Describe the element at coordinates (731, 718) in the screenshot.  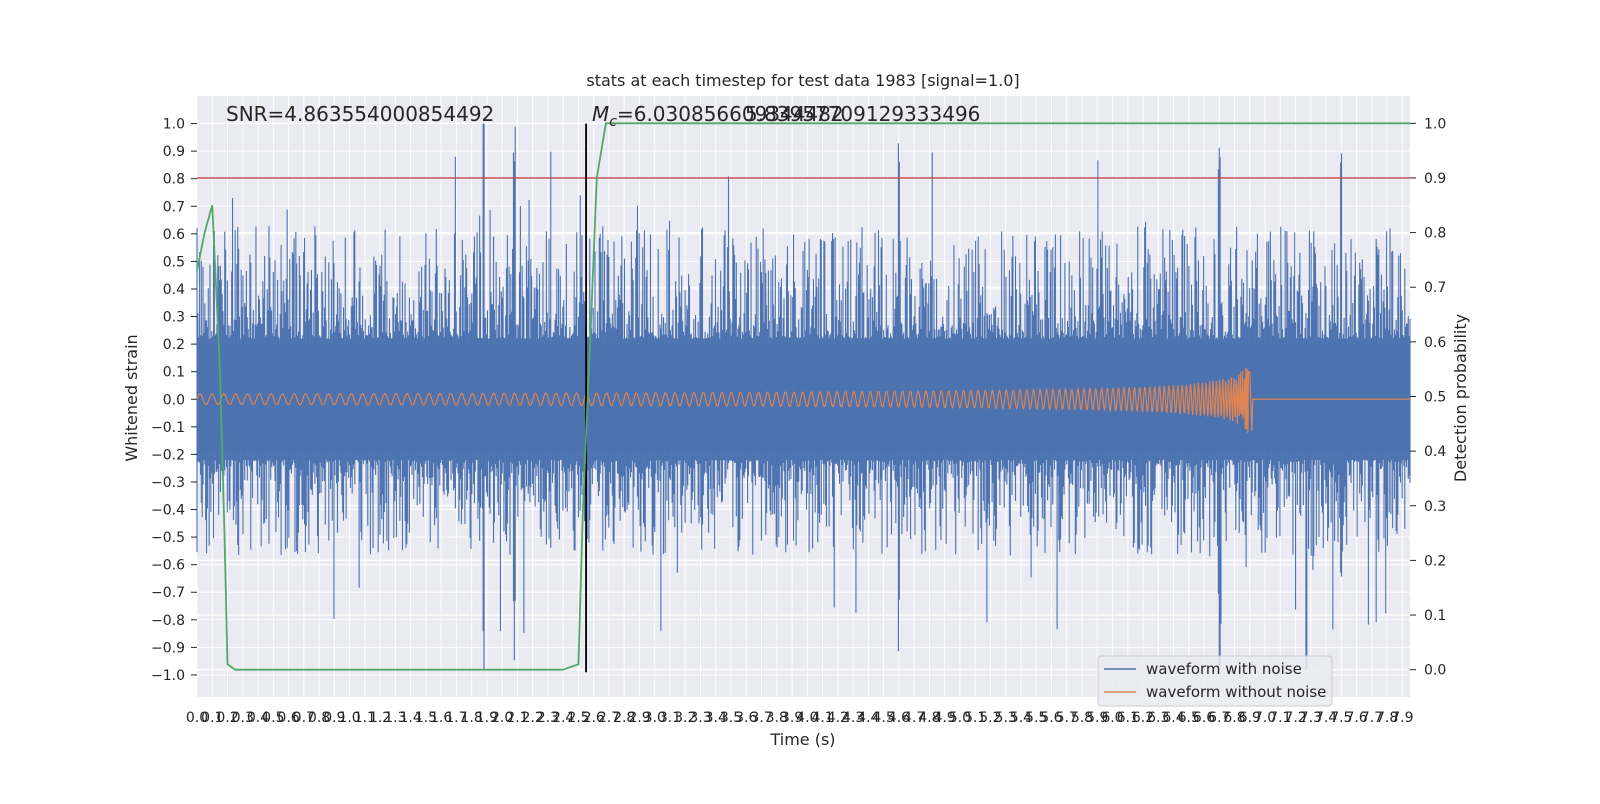
I see `x-tick-label: 3.5` at that location.